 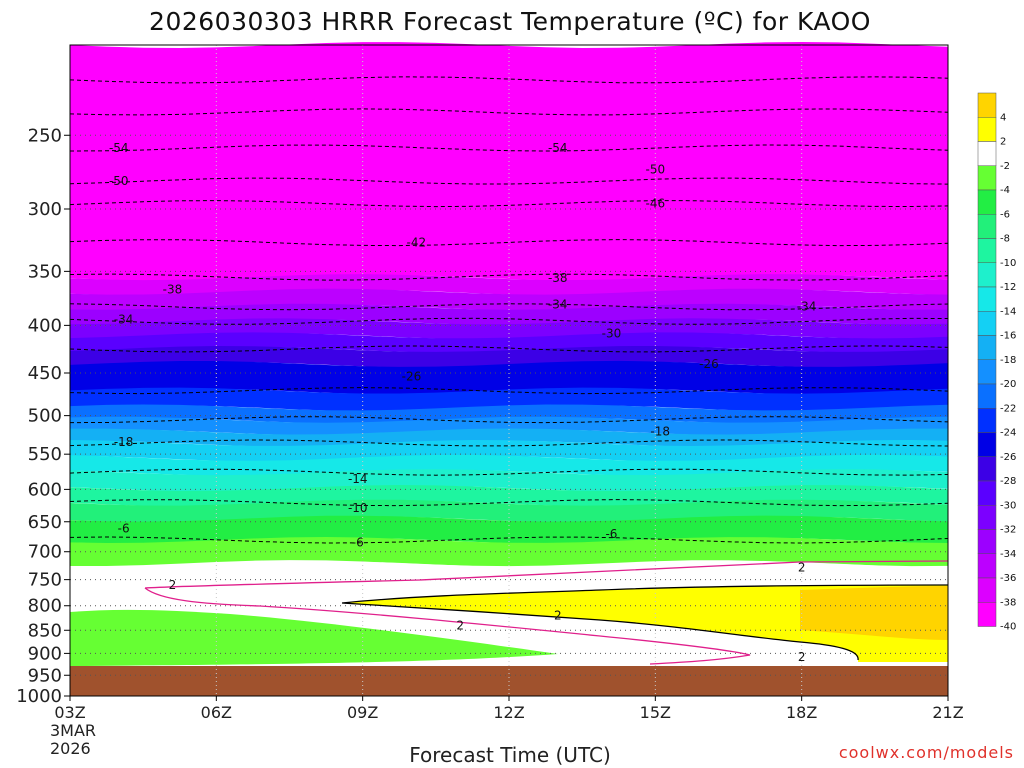 I want to click on x-tick-label: 21Z, so click(x=947, y=712).